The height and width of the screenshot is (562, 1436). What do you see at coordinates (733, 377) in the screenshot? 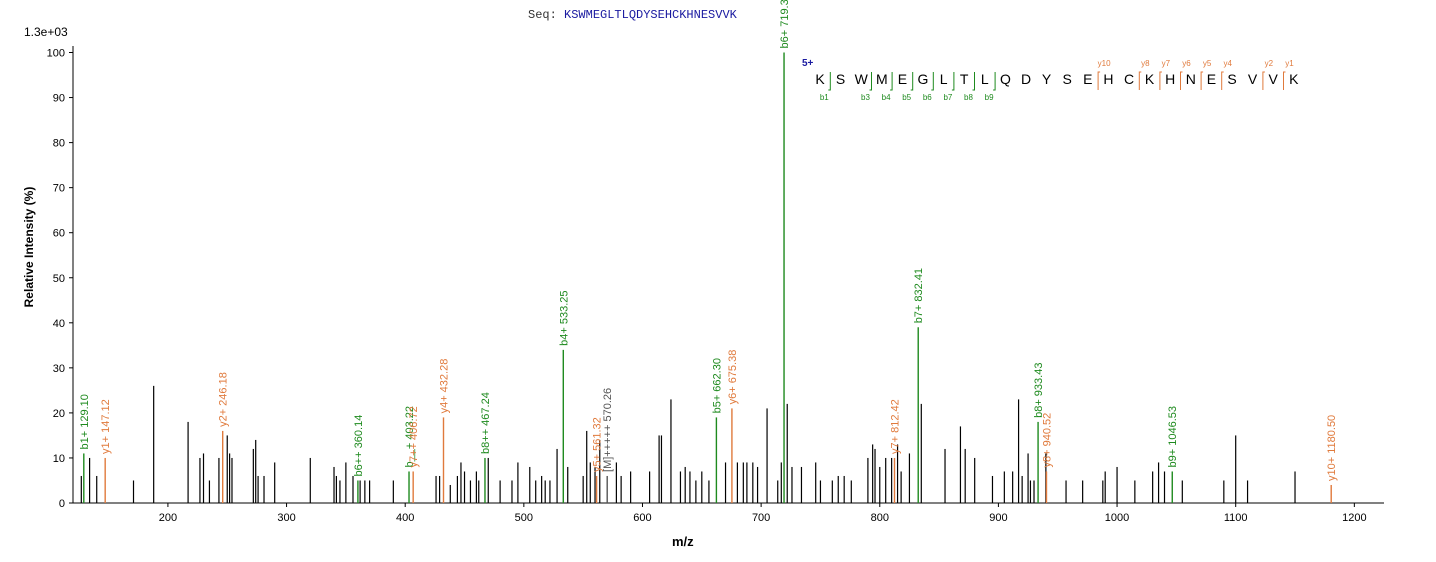
I see `peak-label: y6+ 675.38` at bounding box center [733, 377].